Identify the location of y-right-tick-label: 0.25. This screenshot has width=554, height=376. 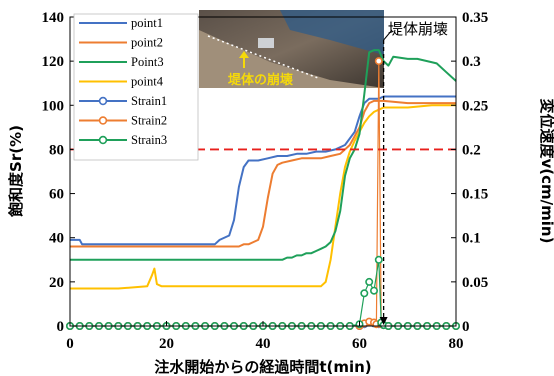
(475, 106).